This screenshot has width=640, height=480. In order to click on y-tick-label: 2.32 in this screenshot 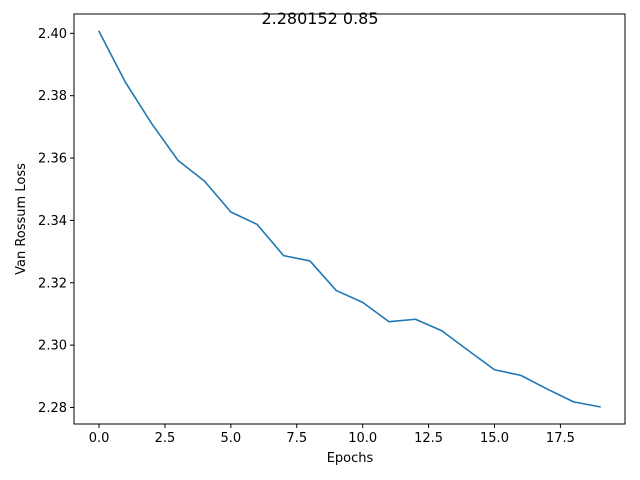, I will do `click(52, 283)`.